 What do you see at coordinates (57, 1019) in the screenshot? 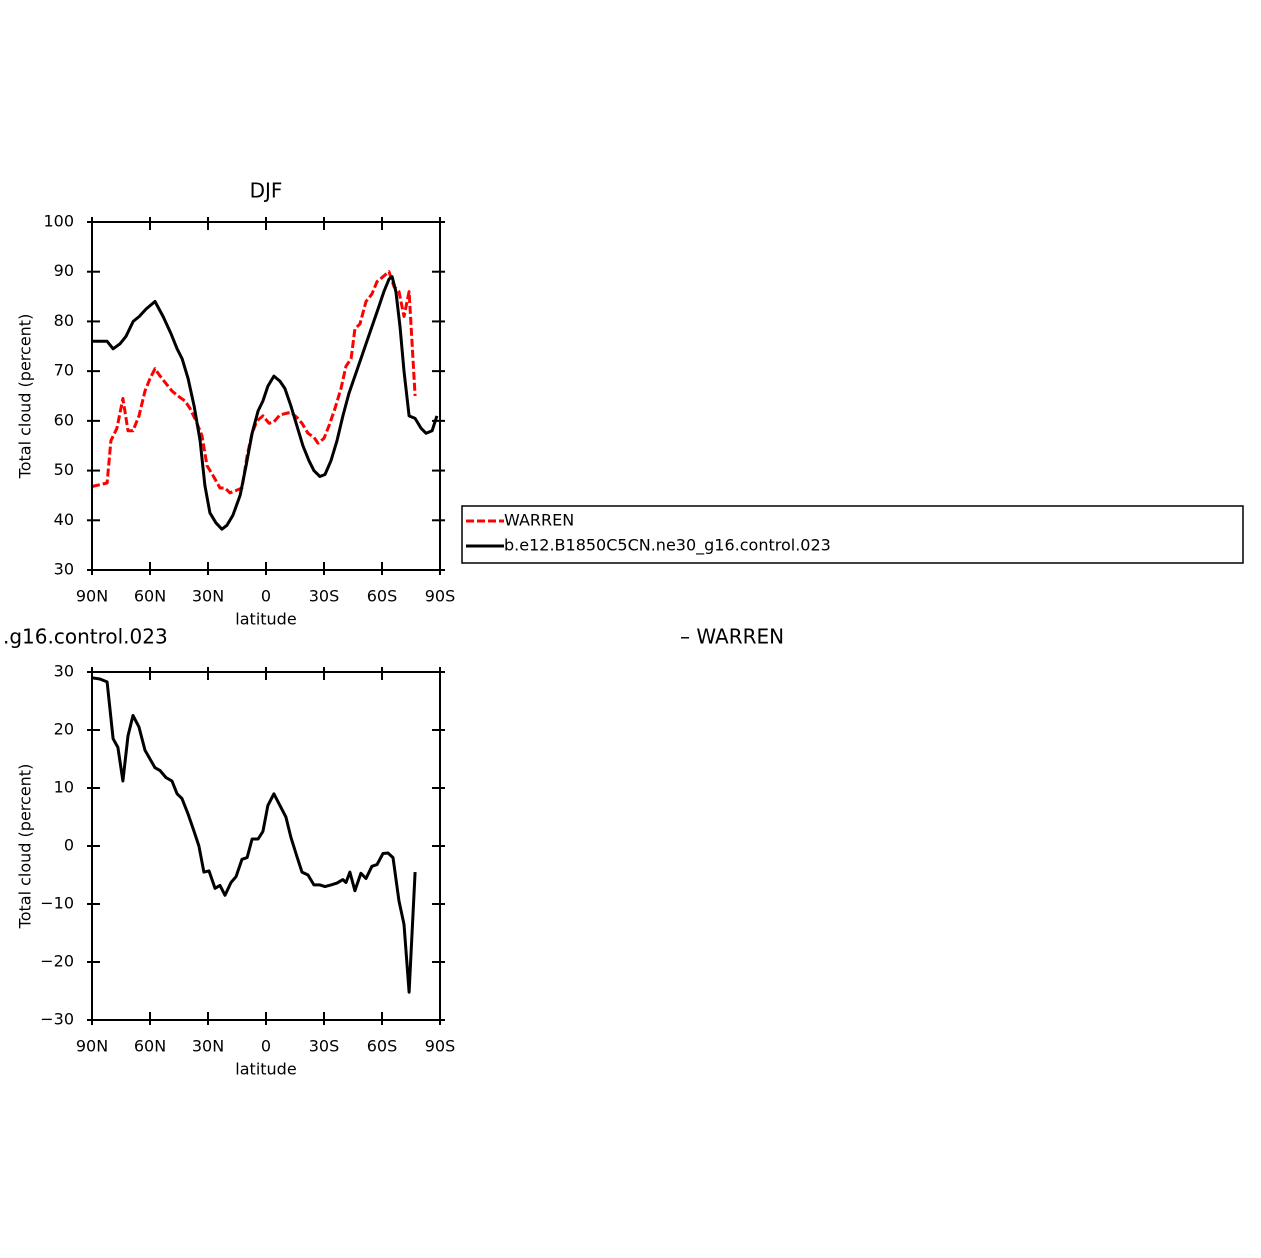
I see `y-tick-label: −30` at bounding box center [57, 1019].